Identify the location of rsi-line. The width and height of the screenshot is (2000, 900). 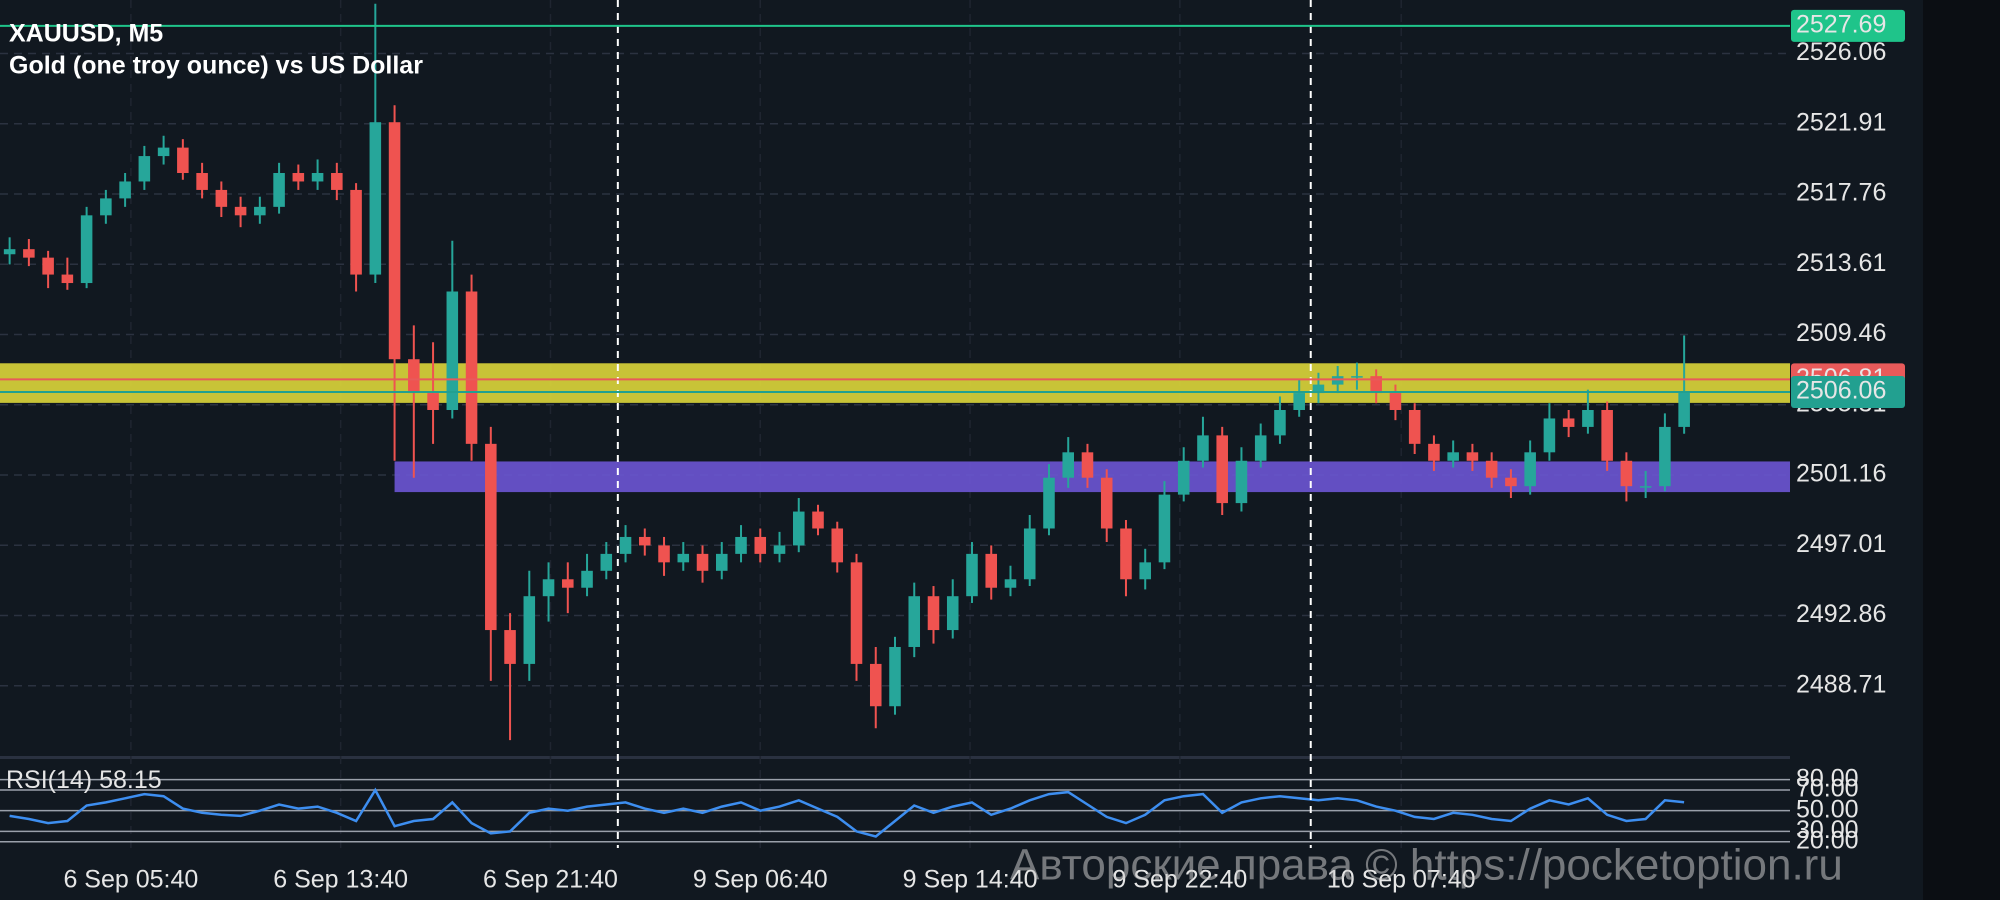
(847, 812).